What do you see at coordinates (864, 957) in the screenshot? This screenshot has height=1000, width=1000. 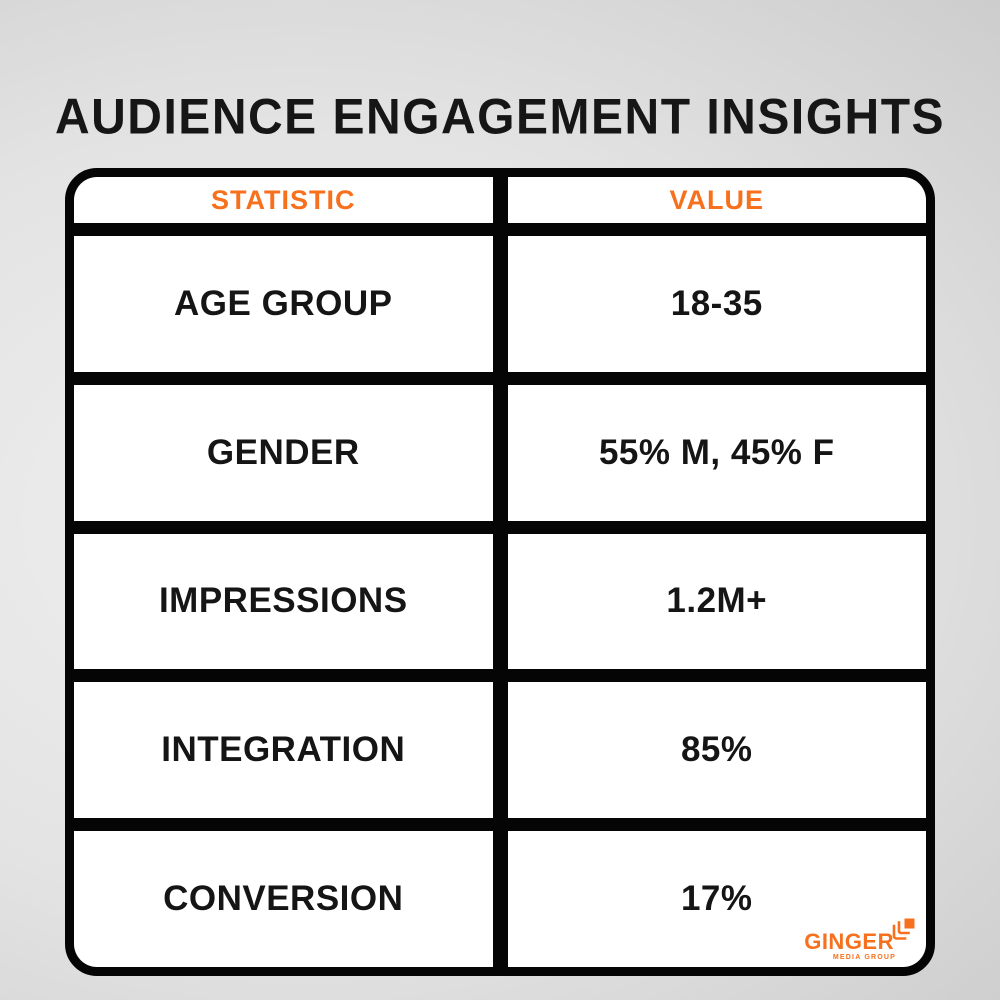 I see `ginger-logo-subtext: MEDIA GROUP` at bounding box center [864, 957].